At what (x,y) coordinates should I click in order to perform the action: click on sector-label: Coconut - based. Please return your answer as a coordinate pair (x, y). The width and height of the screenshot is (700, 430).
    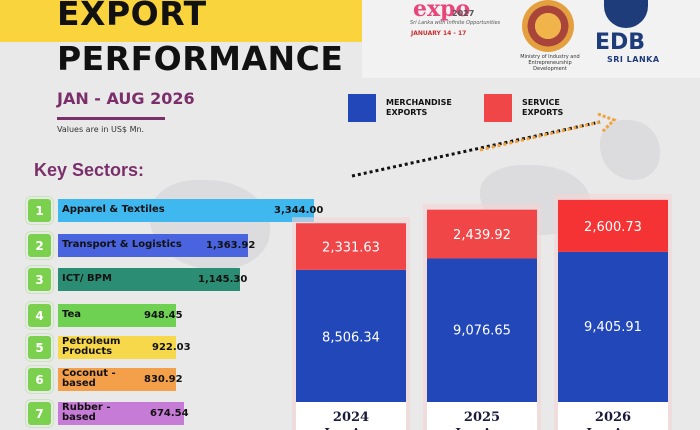
    Looking at the image, I should click on (89, 378).